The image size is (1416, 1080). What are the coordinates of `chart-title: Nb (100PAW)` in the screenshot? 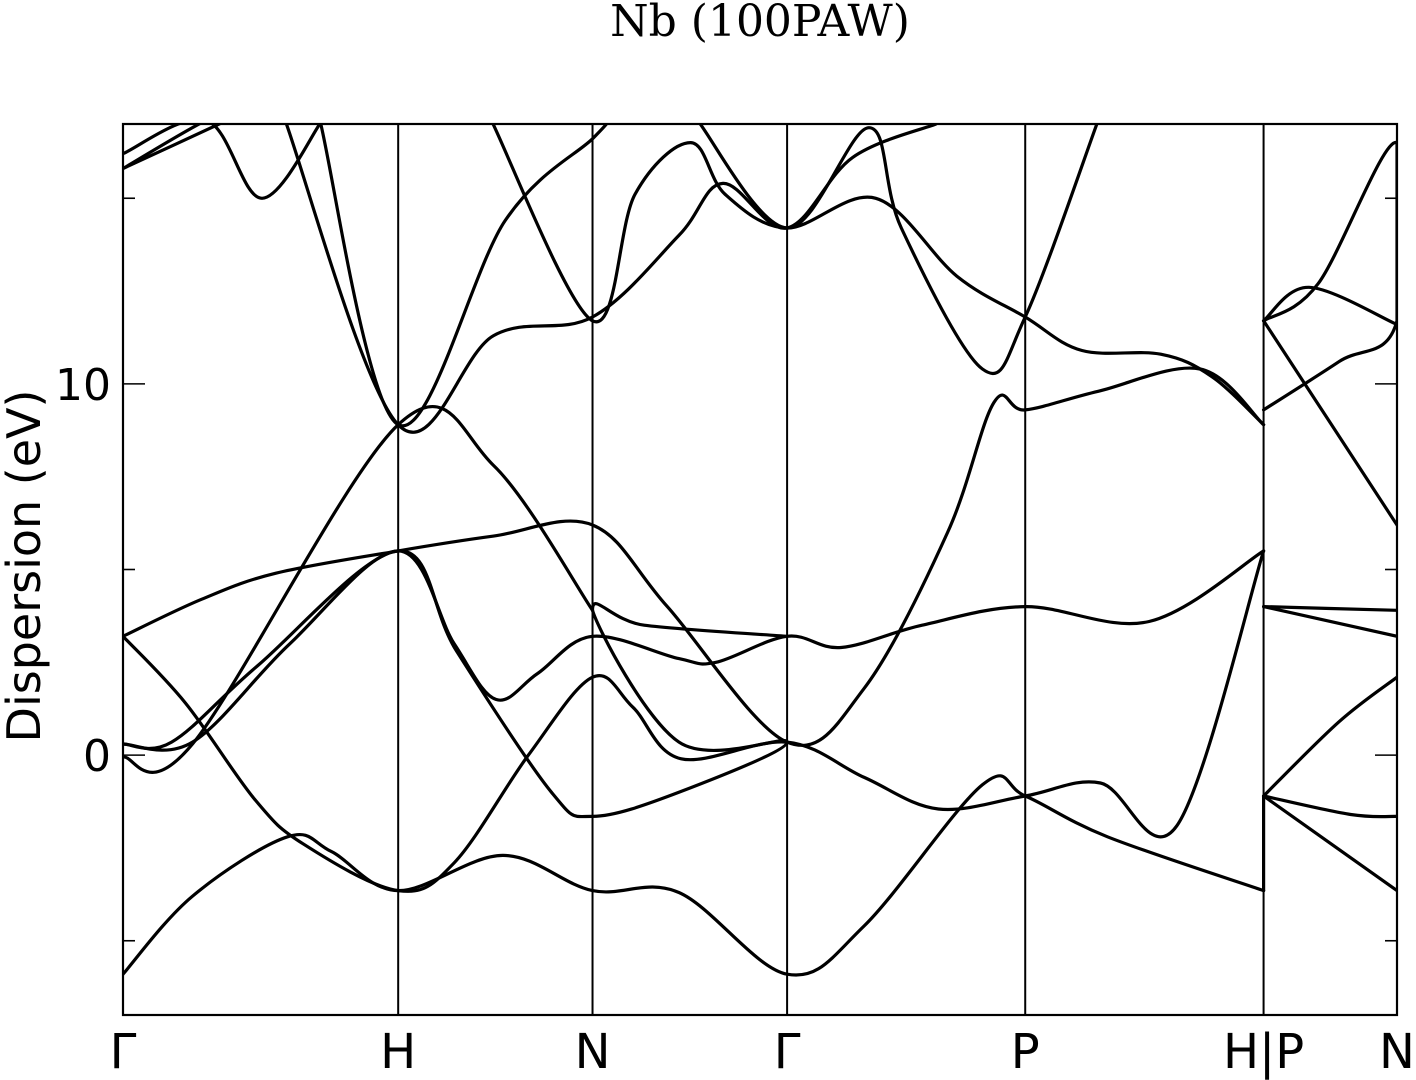 It's located at (760, 23).